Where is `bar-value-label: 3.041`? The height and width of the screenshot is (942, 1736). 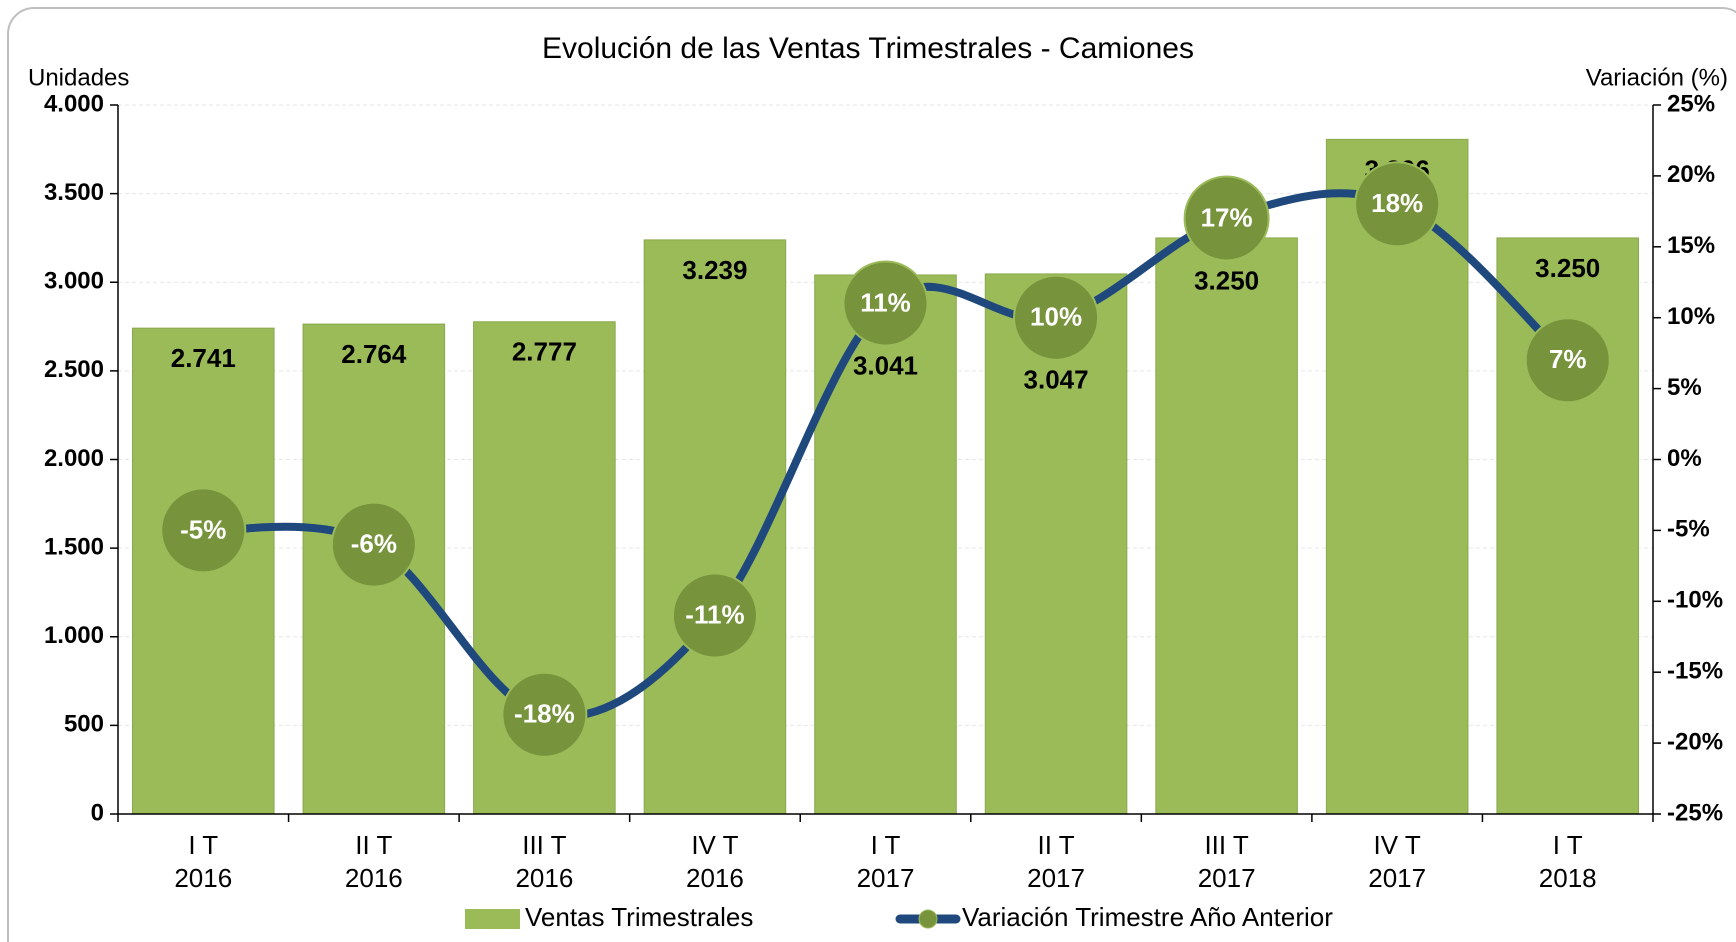
bar-value-label: 3.041 is located at coordinates (885, 365).